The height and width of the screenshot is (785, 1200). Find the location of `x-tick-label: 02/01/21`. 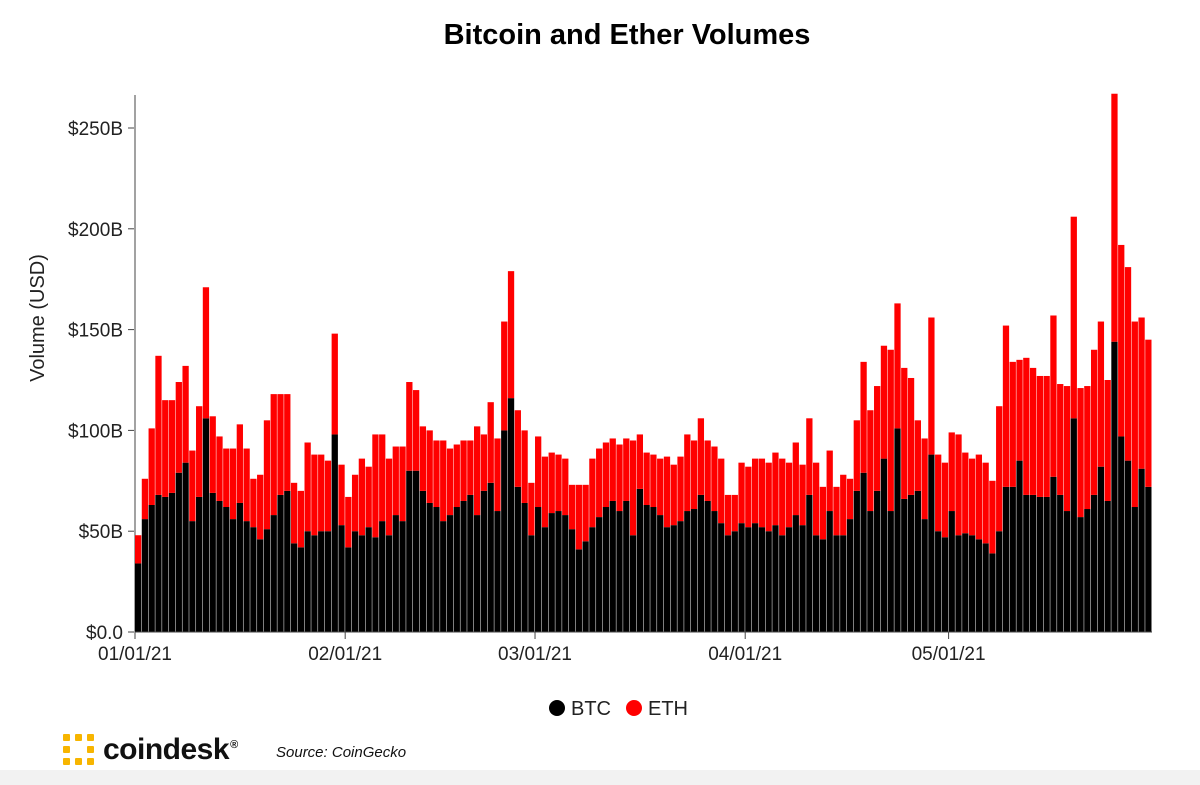

x-tick-label: 02/01/21 is located at coordinates (345, 654).